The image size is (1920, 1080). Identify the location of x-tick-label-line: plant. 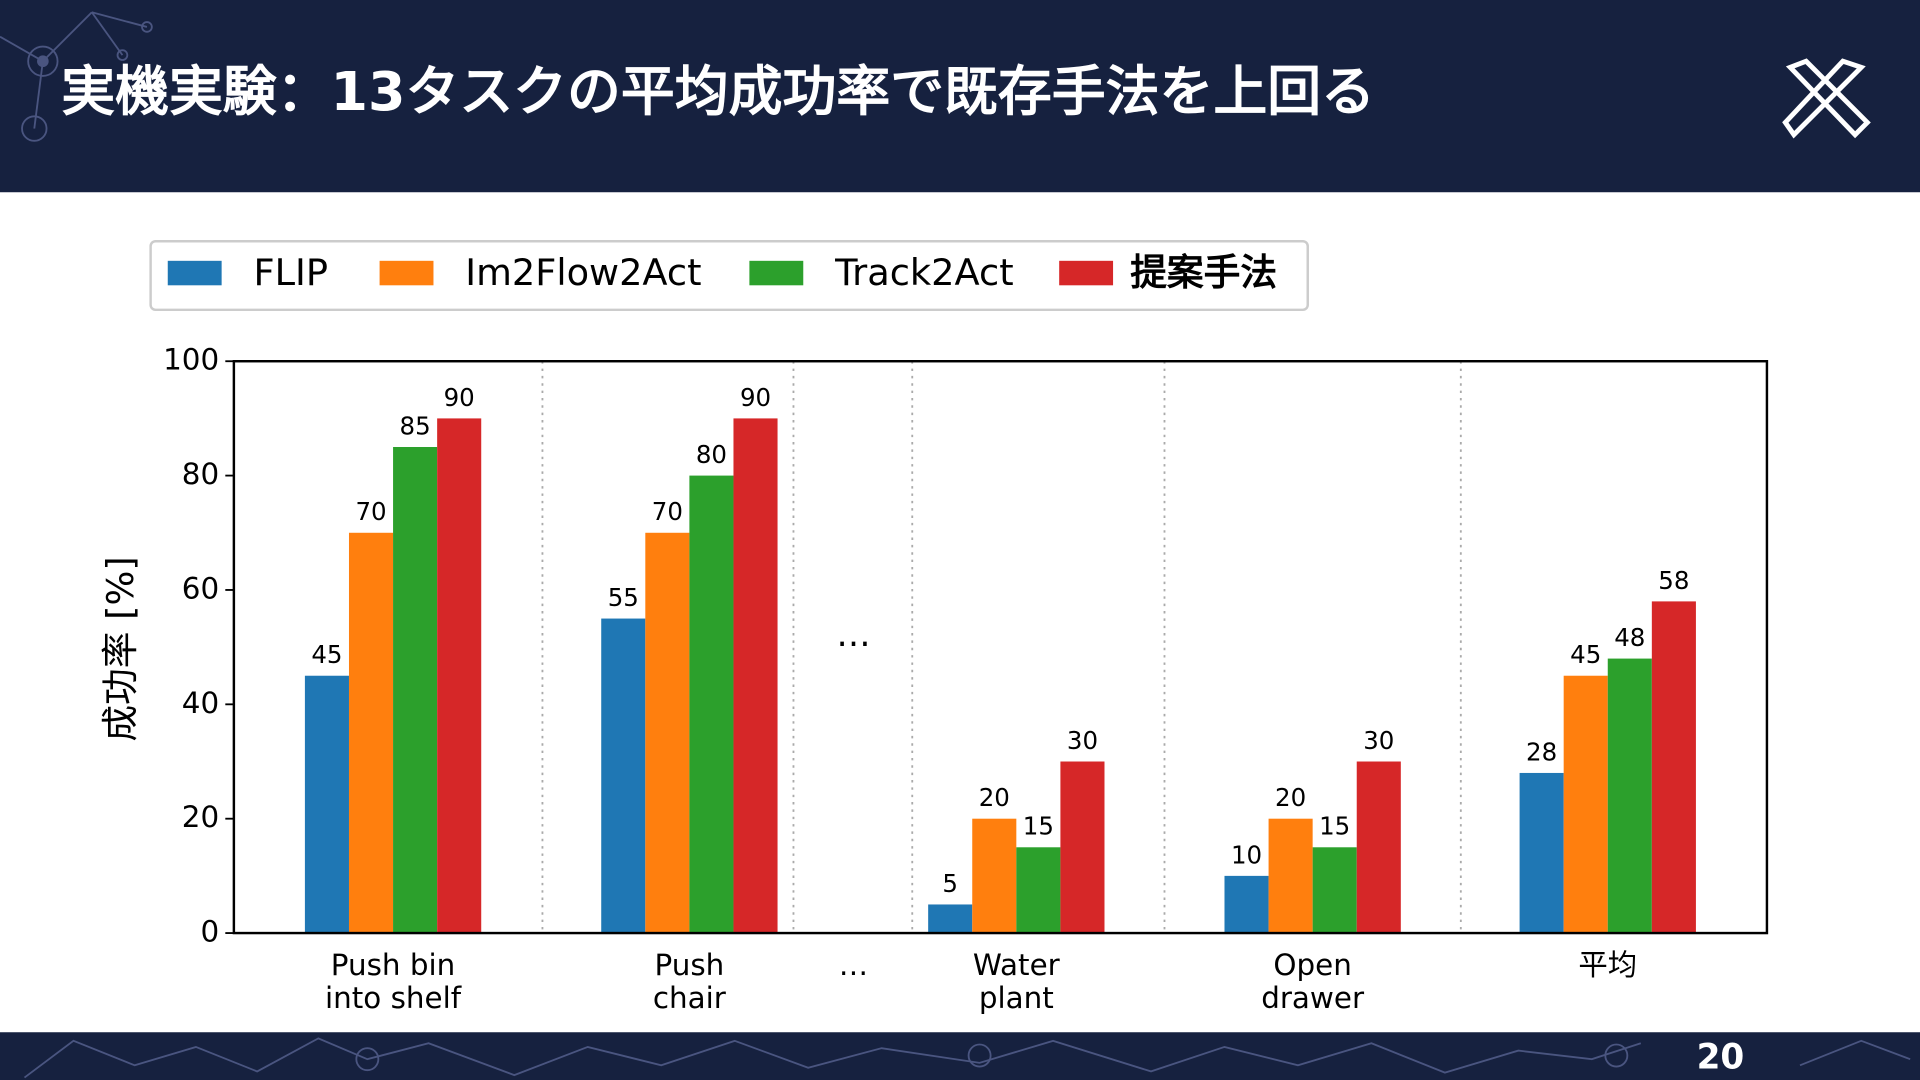
(1016, 998).